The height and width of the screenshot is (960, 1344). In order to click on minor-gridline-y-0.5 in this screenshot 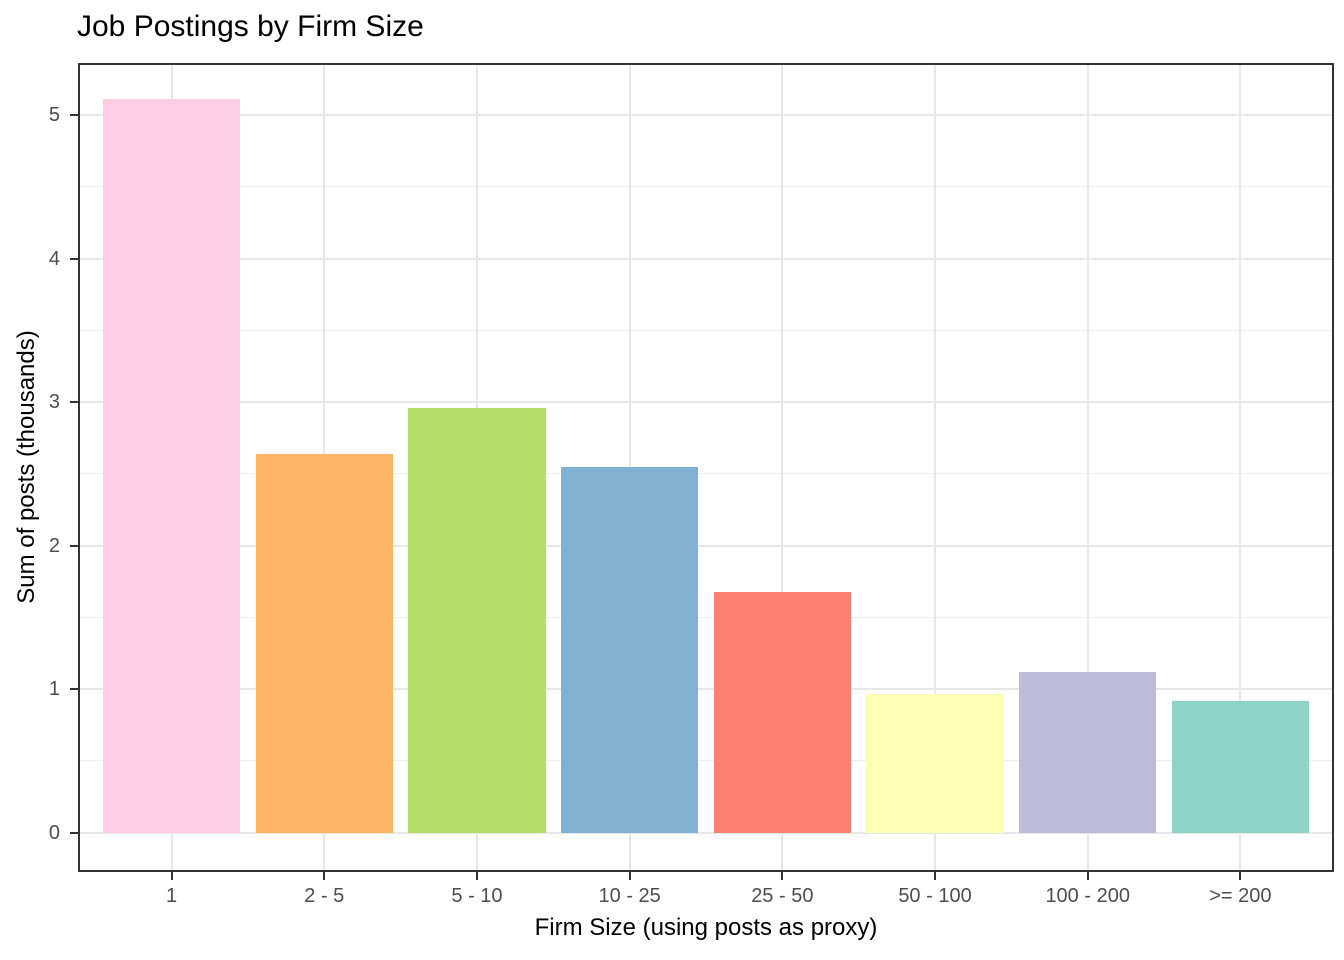, I will do `click(706, 761)`.